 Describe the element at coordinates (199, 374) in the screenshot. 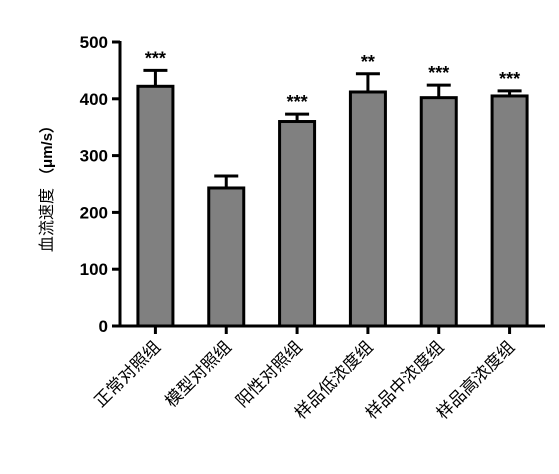

I see `x-tick-label: 模型对照组` at that location.